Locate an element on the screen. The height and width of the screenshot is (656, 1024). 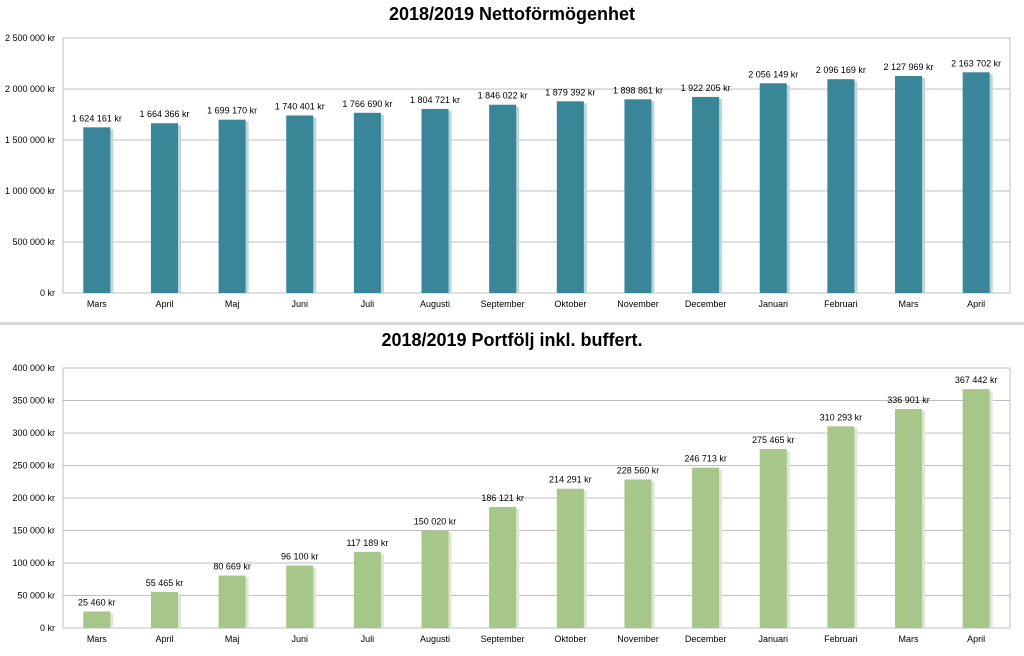
value-label: 2 096 169 kr is located at coordinates (841, 70).